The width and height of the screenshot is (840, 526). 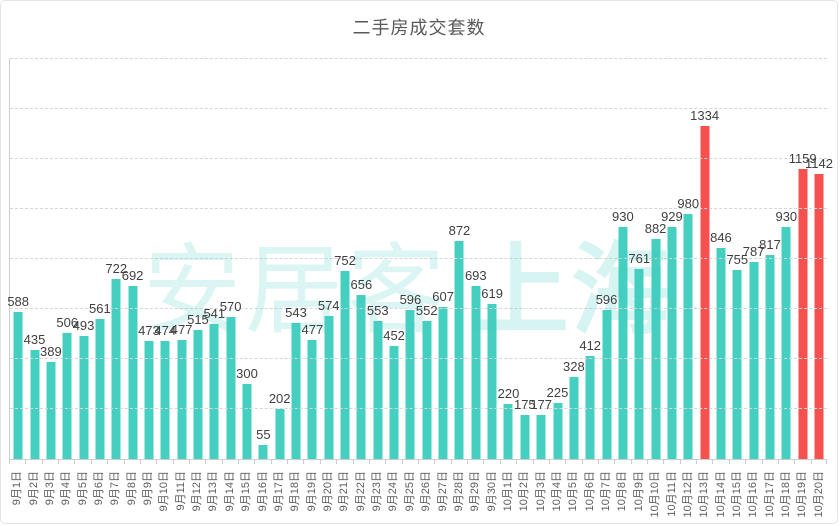 I want to click on bar-column: 619, so click(x=492, y=259).